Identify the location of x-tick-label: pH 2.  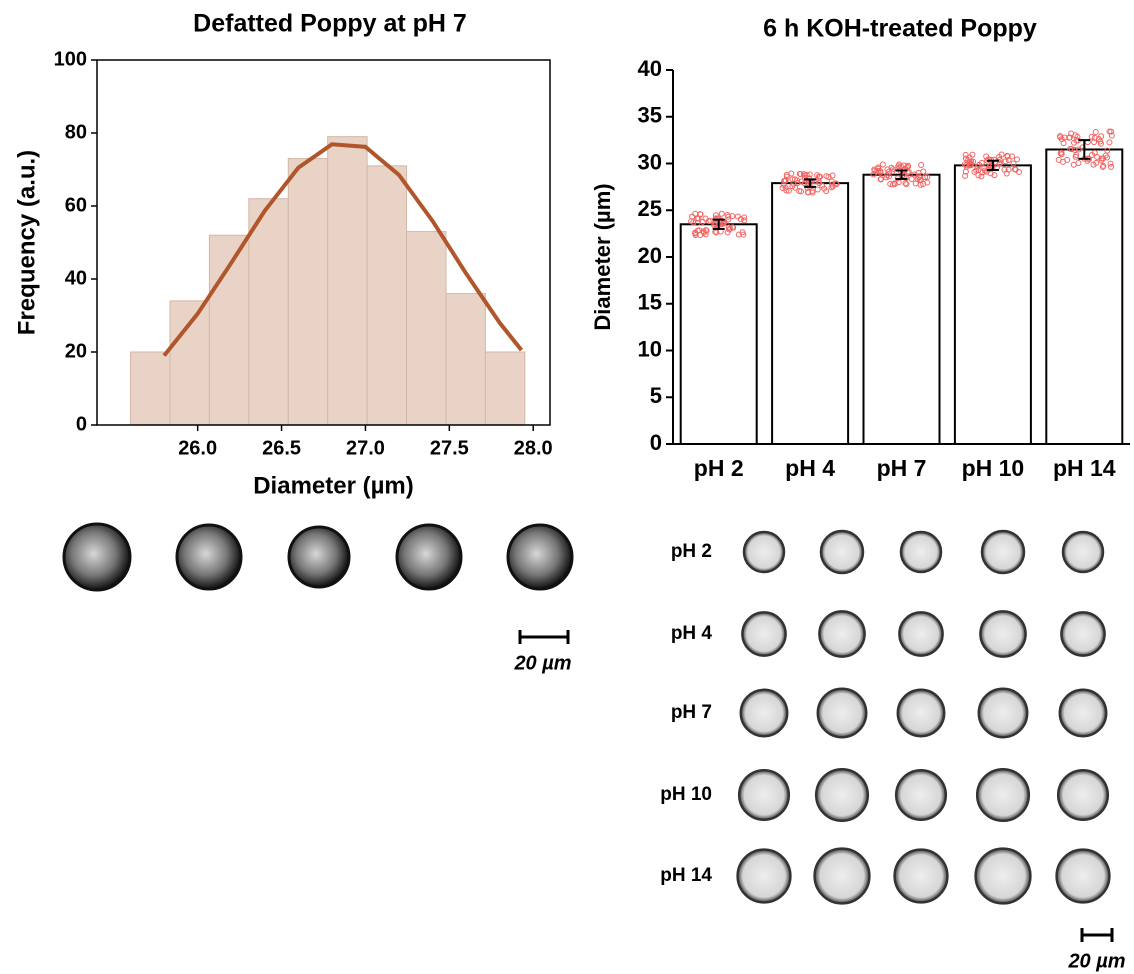
(719, 468).